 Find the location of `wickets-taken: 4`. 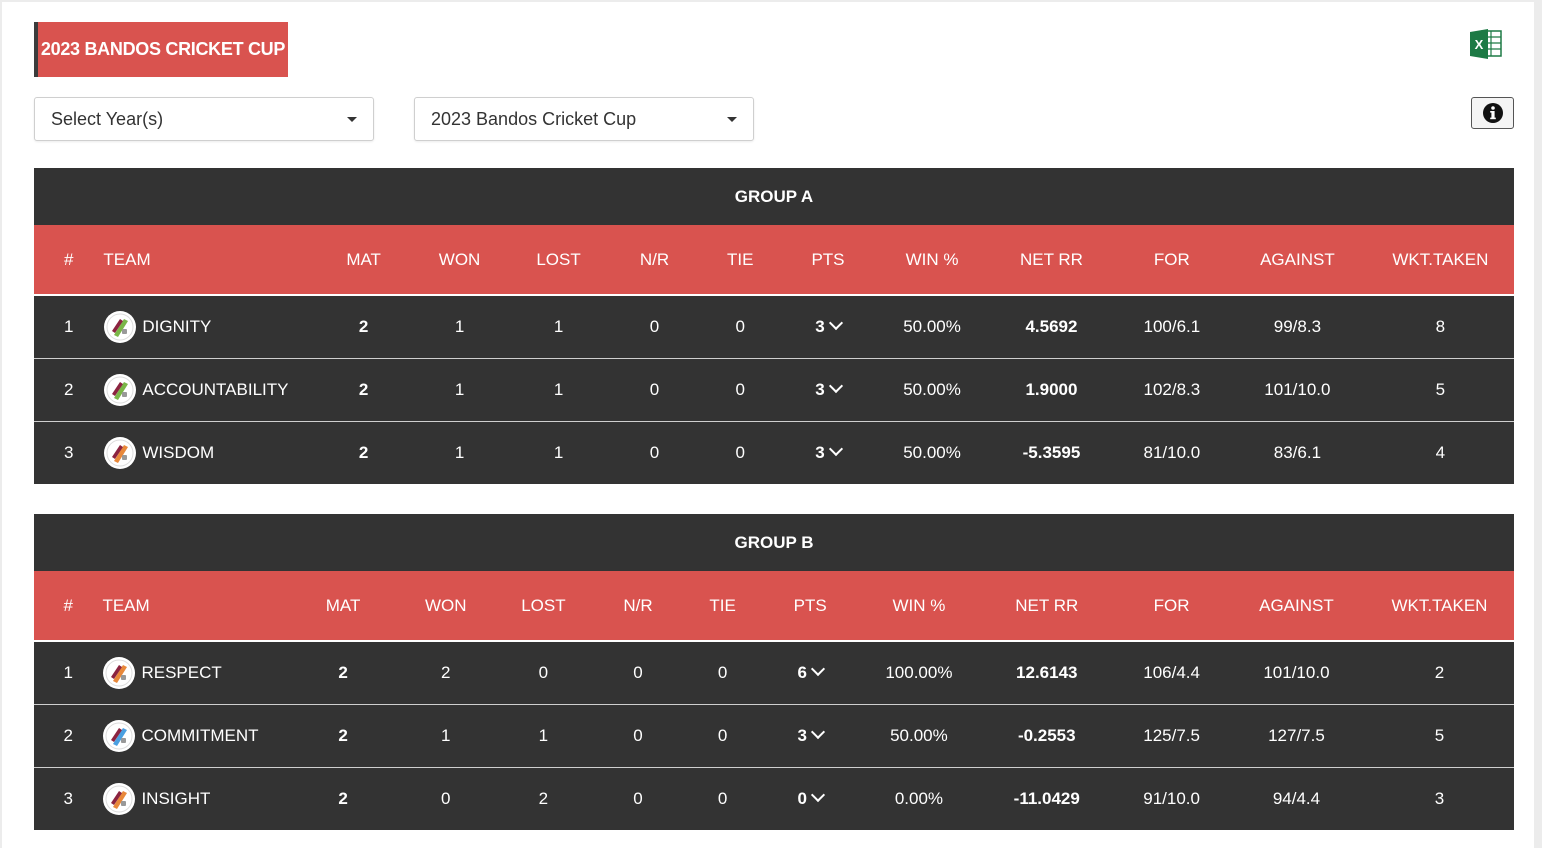

wickets-taken: 4 is located at coordinates (1440, 452).